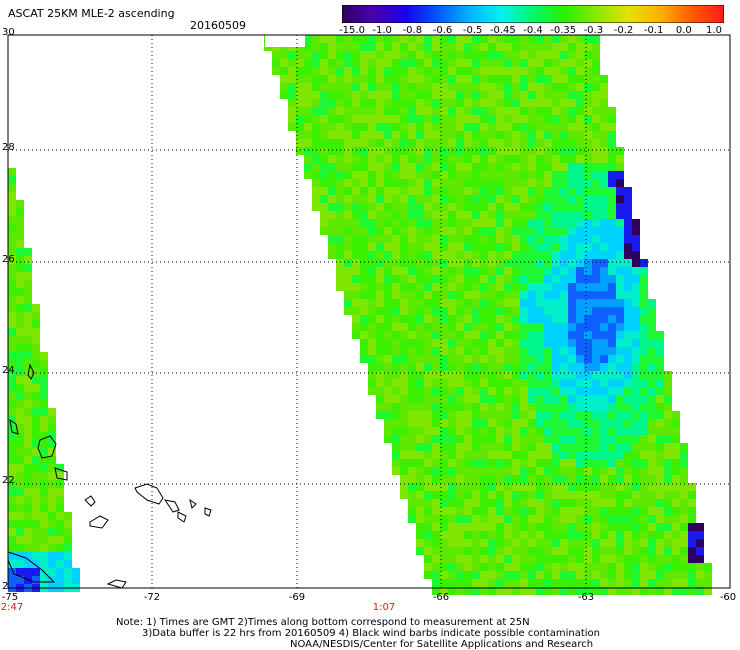 The width and height of the screenshot is (740, 650). Describe the element at coordinates (384, 607) in the screenshot. I see `time-label-main: 1:07` at that location.